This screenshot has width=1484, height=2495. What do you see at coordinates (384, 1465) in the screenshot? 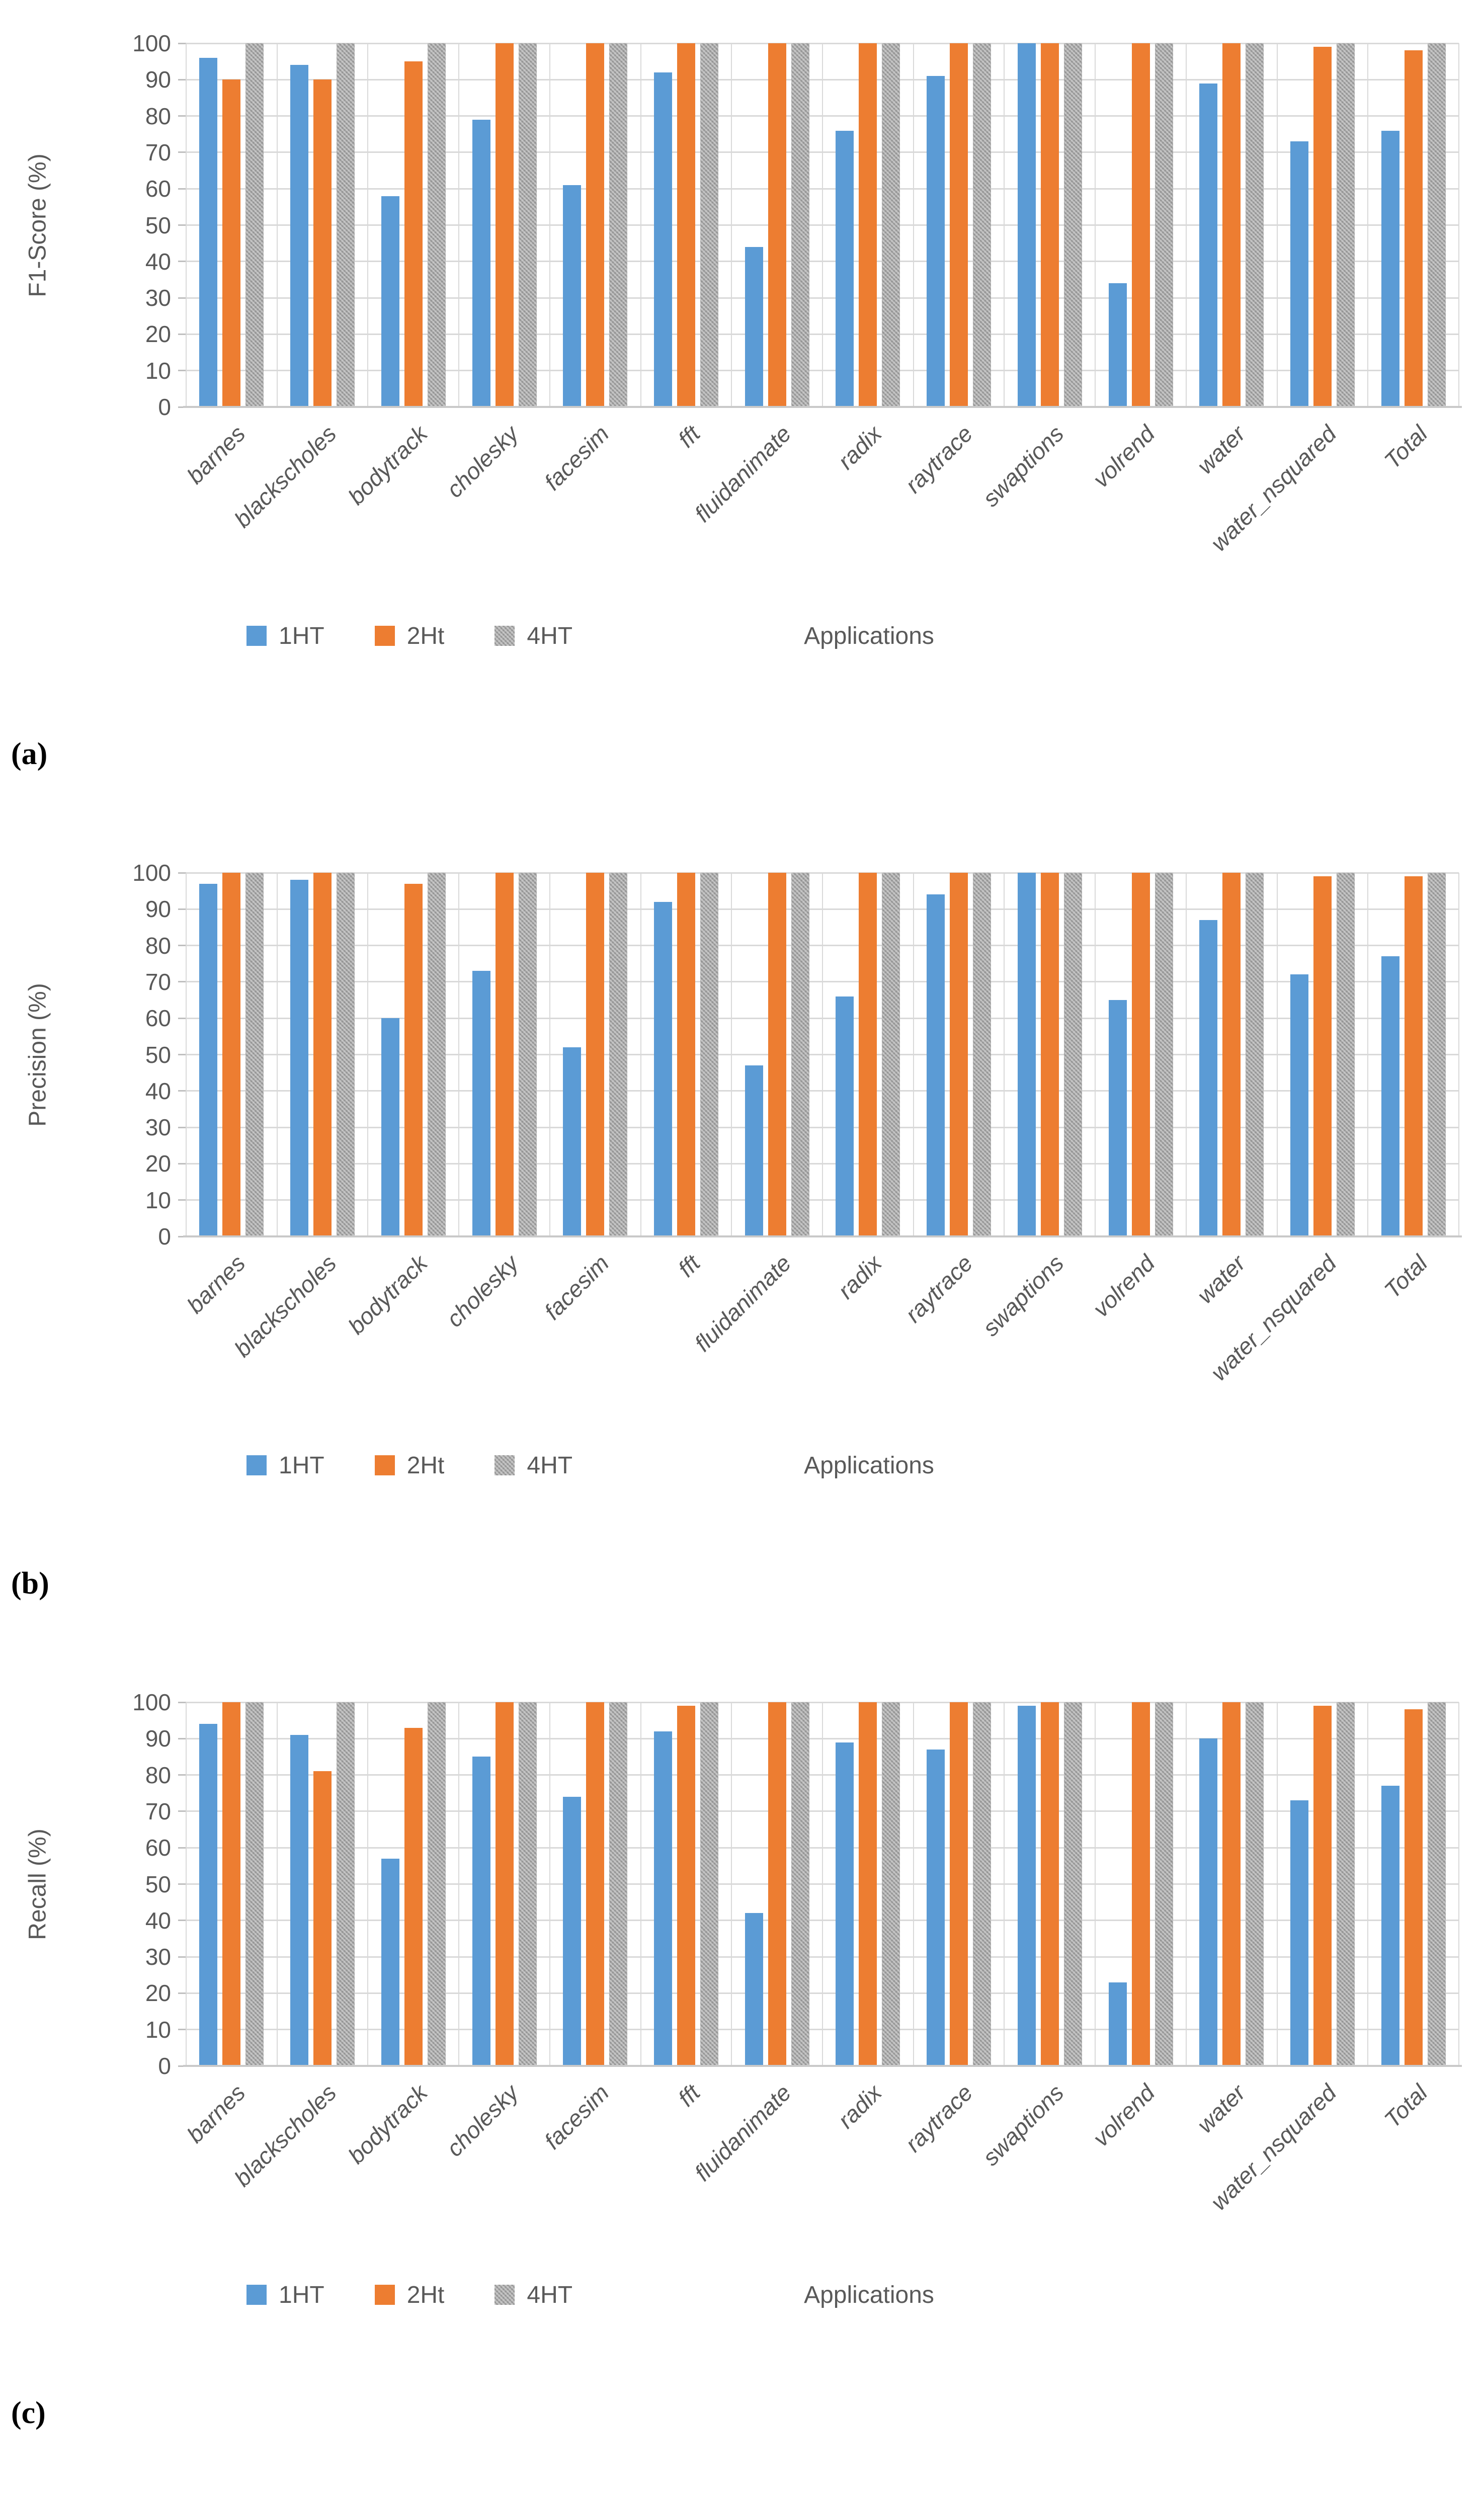
I see `legend-swatch-2Ht` at bounding box center [384, 1465].